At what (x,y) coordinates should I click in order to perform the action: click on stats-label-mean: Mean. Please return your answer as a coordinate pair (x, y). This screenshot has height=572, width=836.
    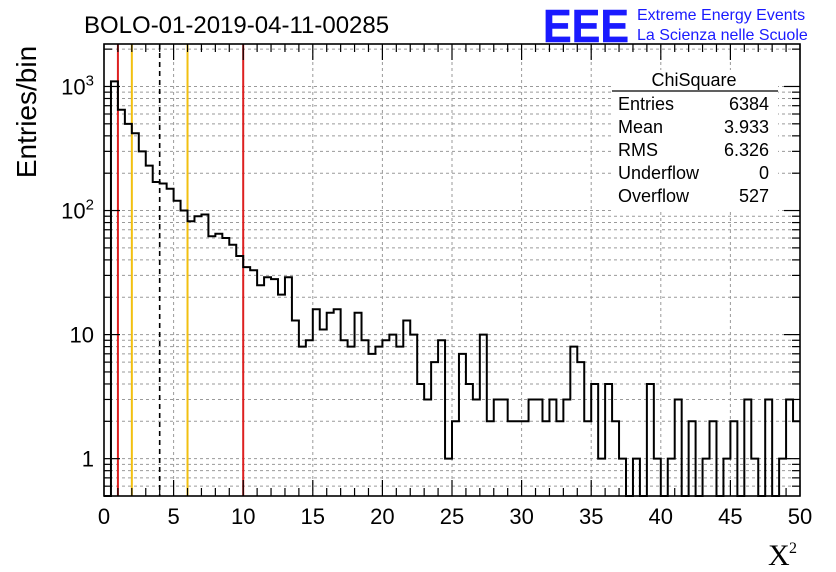
    Looking at the image, I should click on (640, 127).